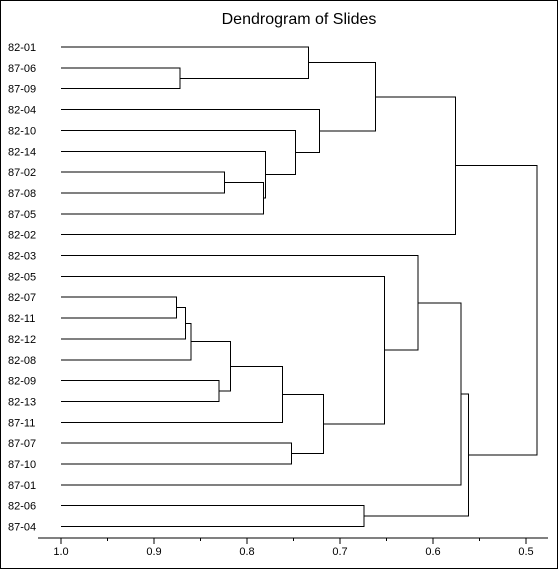 This screenshot has height=569, width=558. What do you see at coordinates (185, 62) in the screenshot?
I see `dendrogram-link-m2` at bounding box center [185, 62].